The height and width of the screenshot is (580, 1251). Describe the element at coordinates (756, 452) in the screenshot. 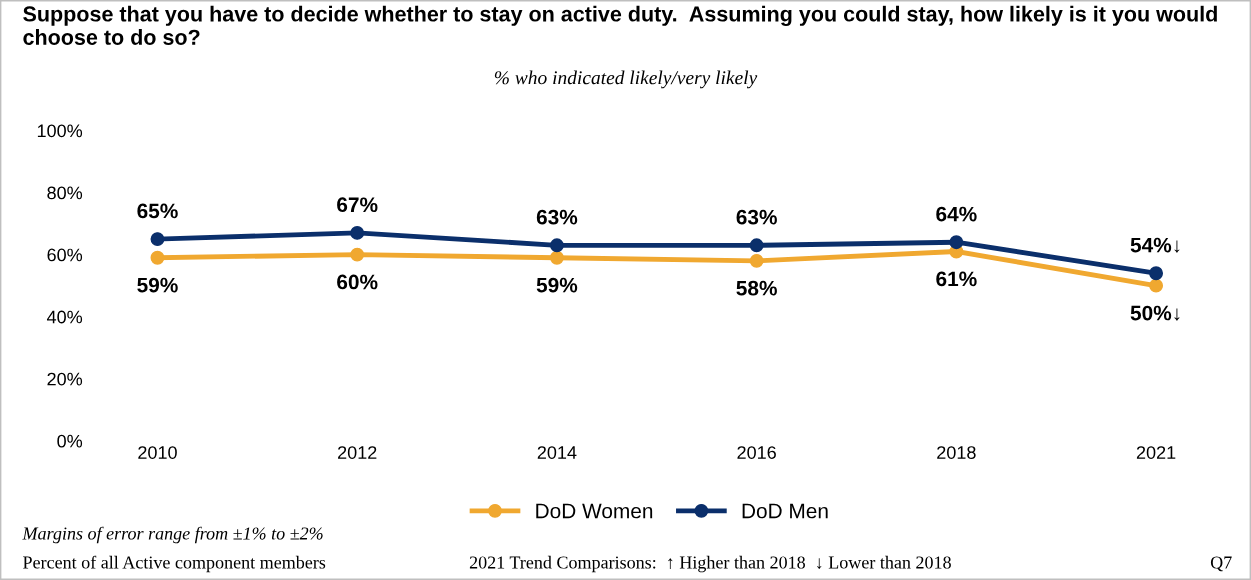

I see `x-tick-label: 2016` at that location.